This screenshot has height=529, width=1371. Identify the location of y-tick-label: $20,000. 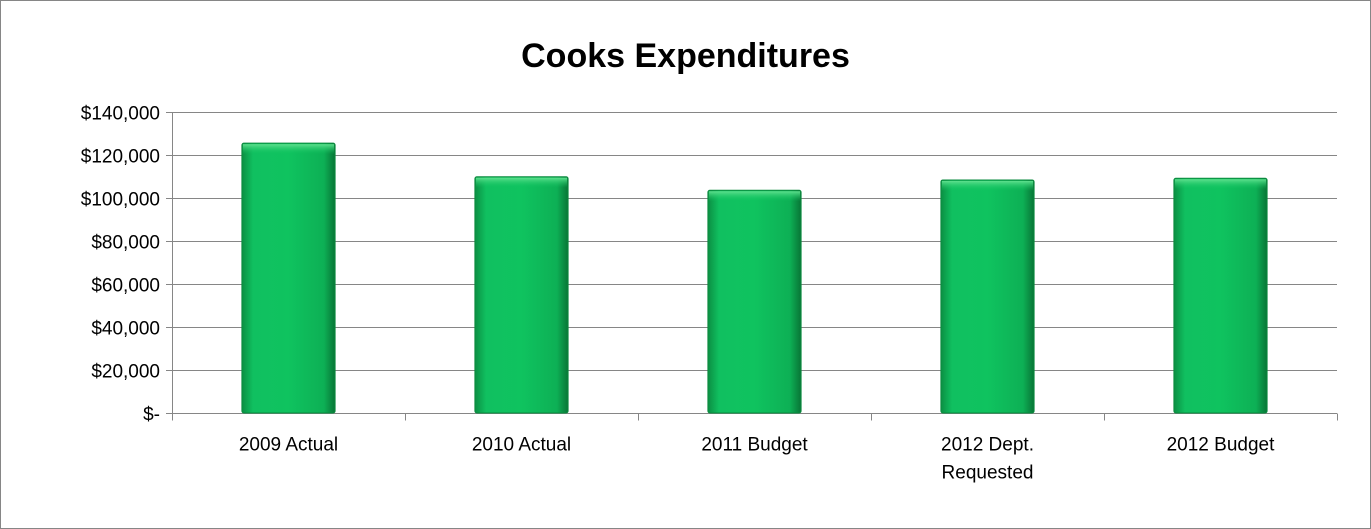
(125, 372).